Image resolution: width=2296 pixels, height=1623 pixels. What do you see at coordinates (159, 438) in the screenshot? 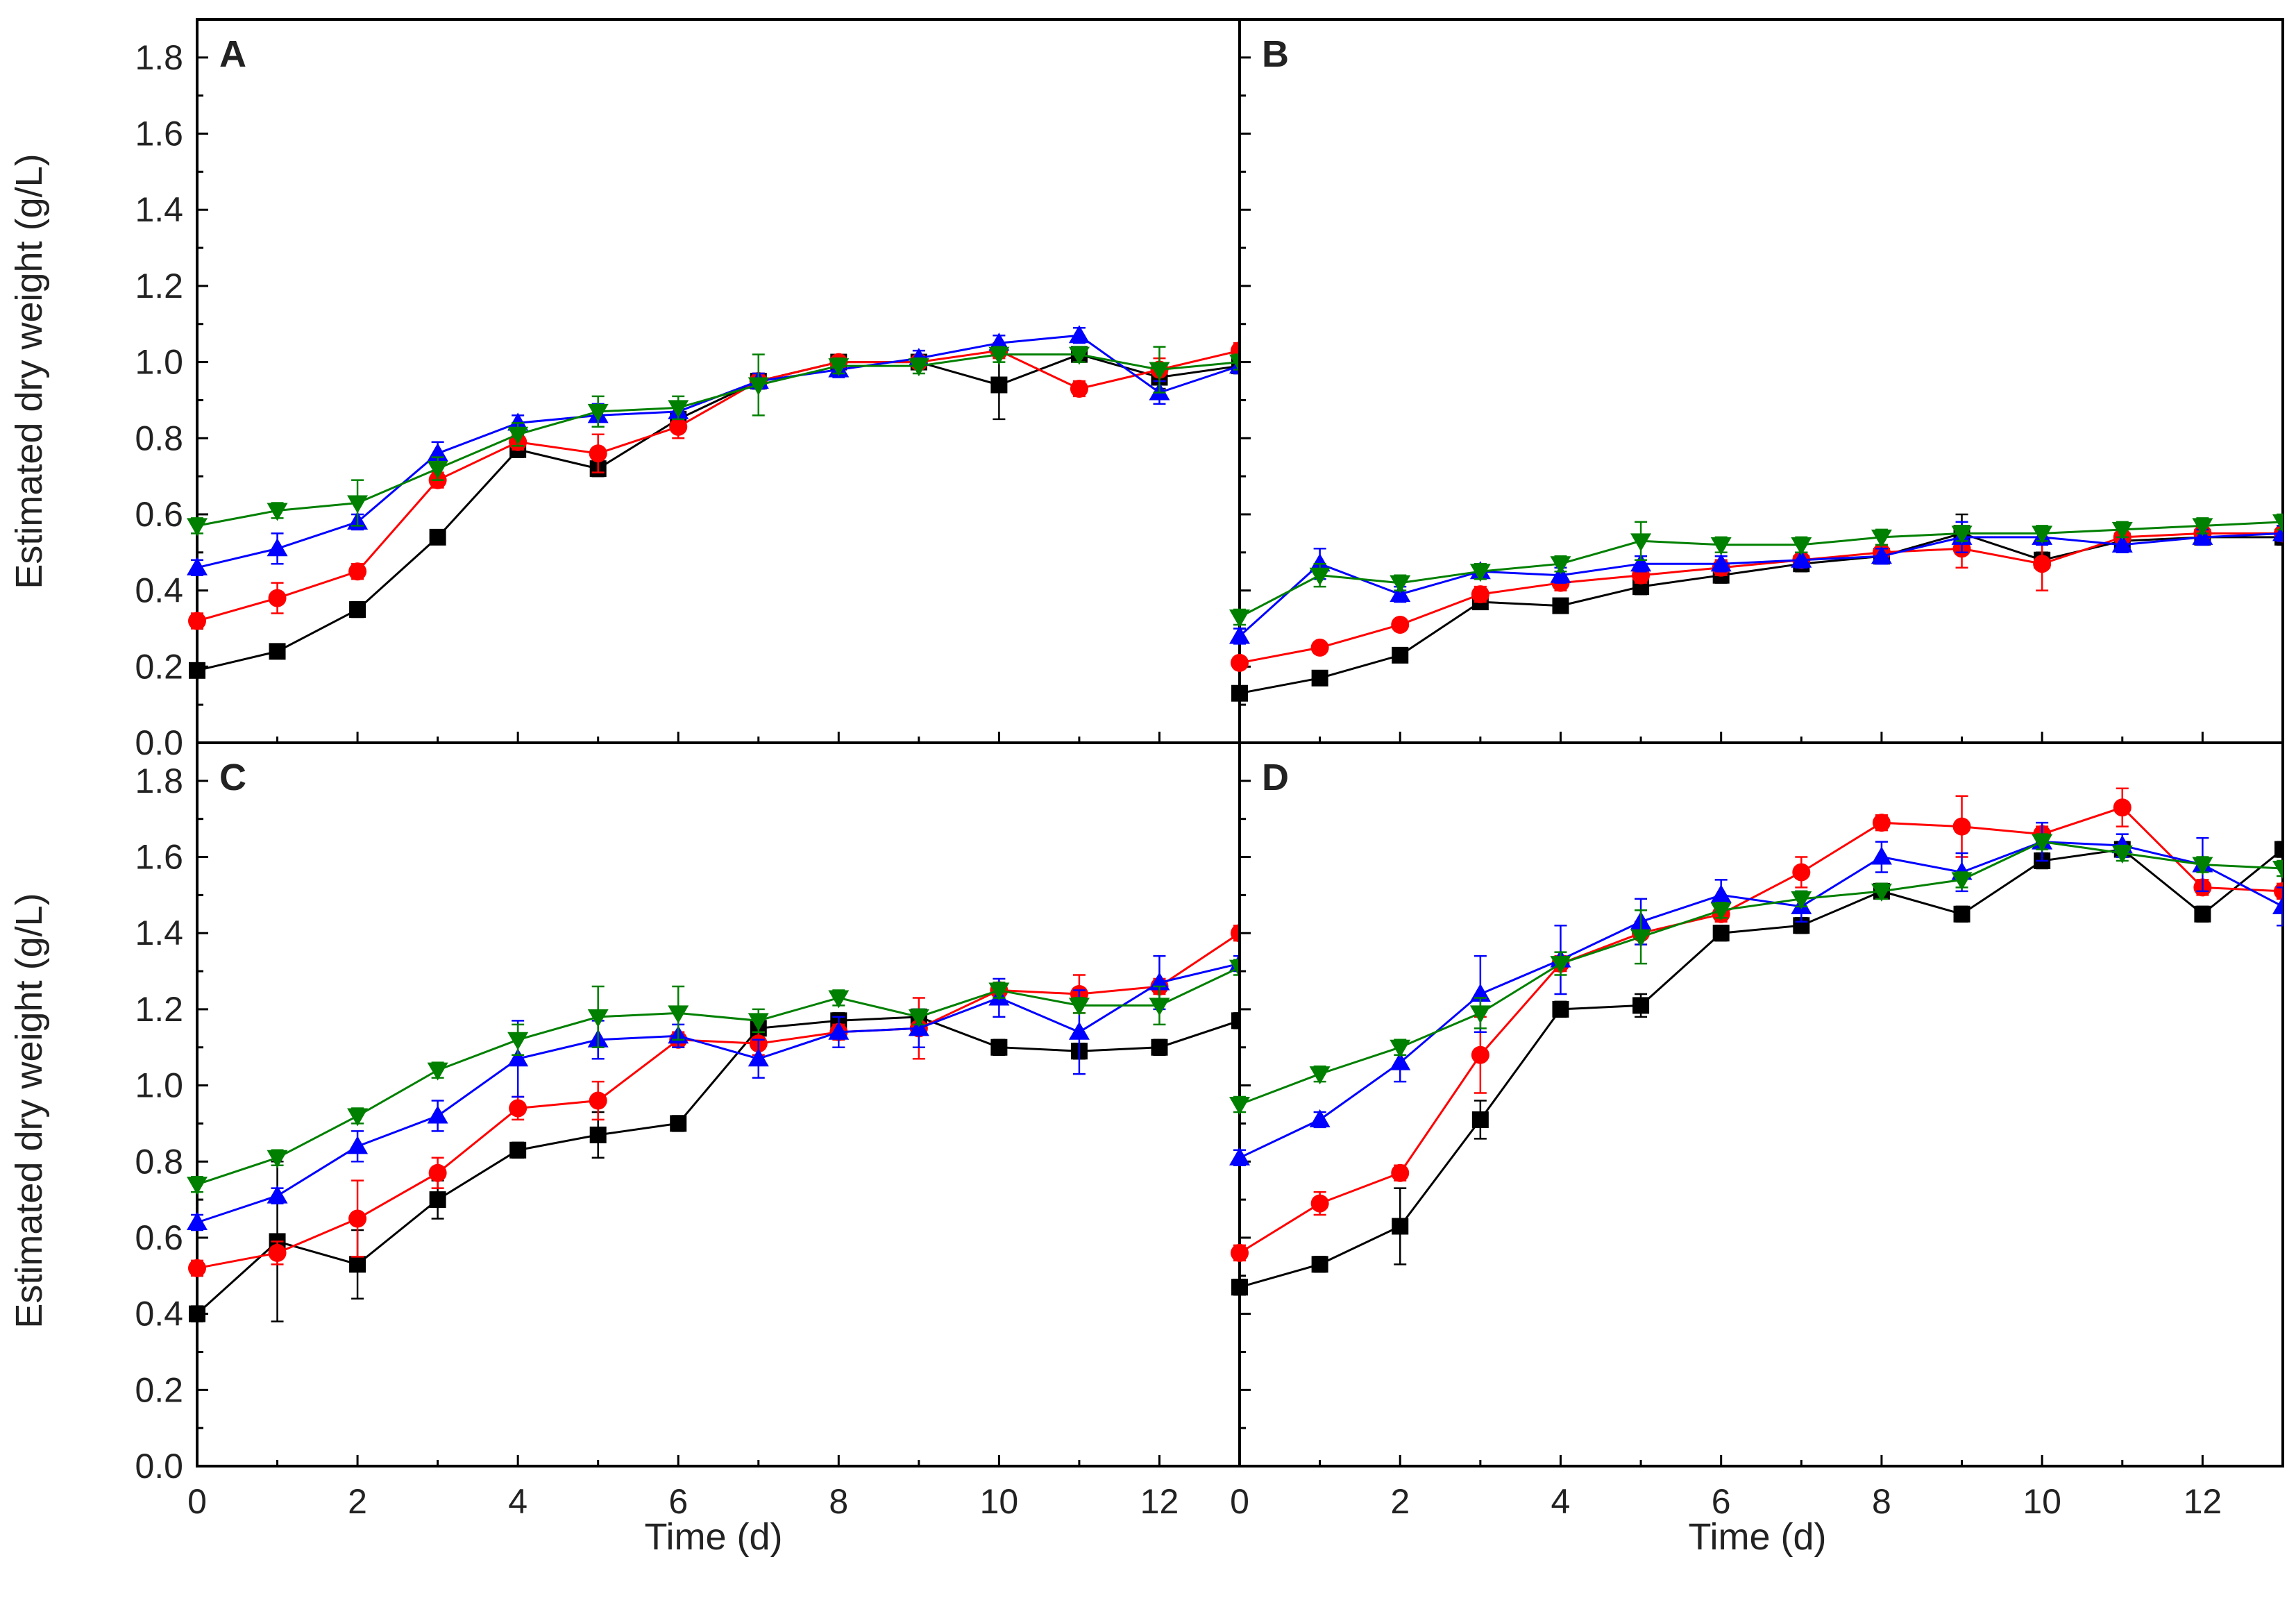
I see `y-tick-label: 0.8` at bounding box center [159, 438].